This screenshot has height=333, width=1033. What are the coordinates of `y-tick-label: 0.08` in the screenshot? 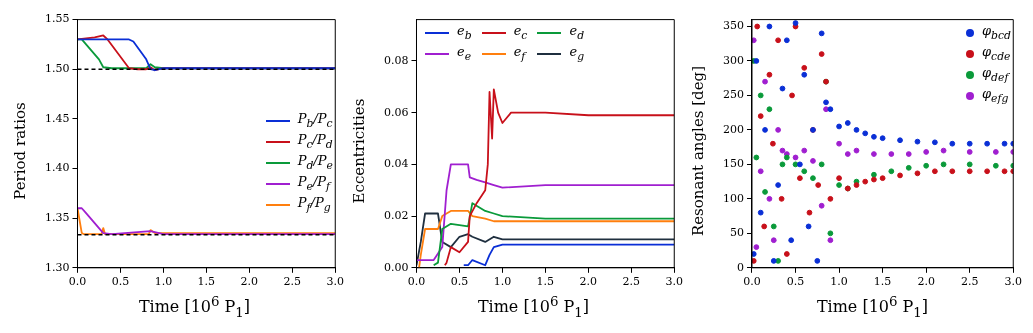 It's located at (396, 60).